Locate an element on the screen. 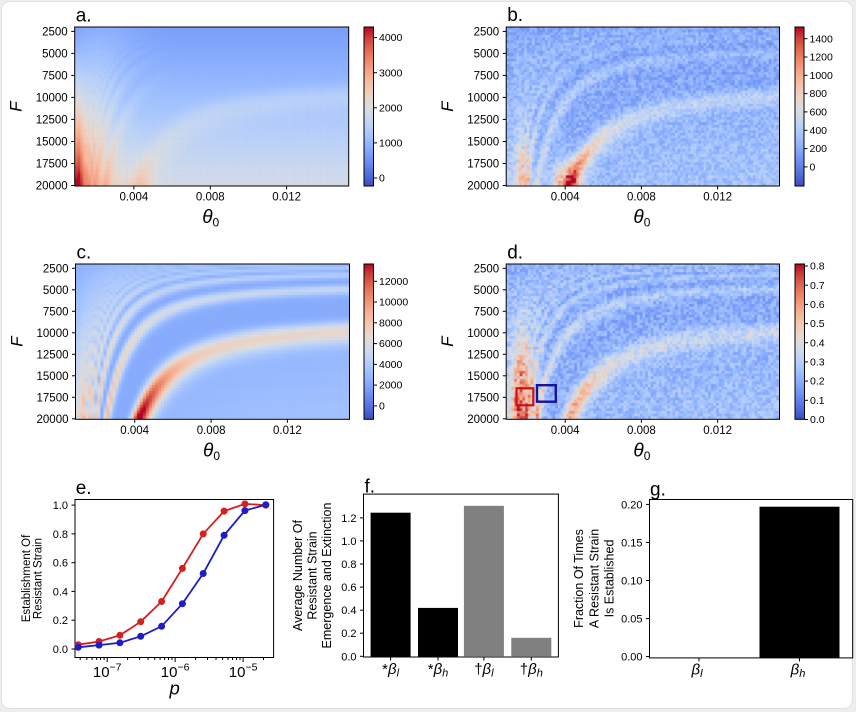  svg-text: 0.15 is located at coordinates (631, 544).